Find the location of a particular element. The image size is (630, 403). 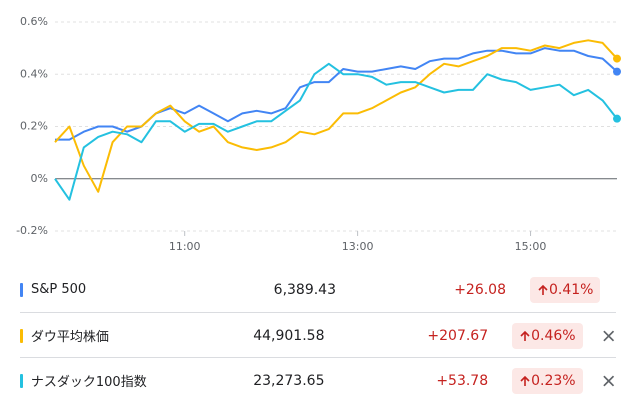

change-pct: 0.23% is located at coordinates (553, 380).